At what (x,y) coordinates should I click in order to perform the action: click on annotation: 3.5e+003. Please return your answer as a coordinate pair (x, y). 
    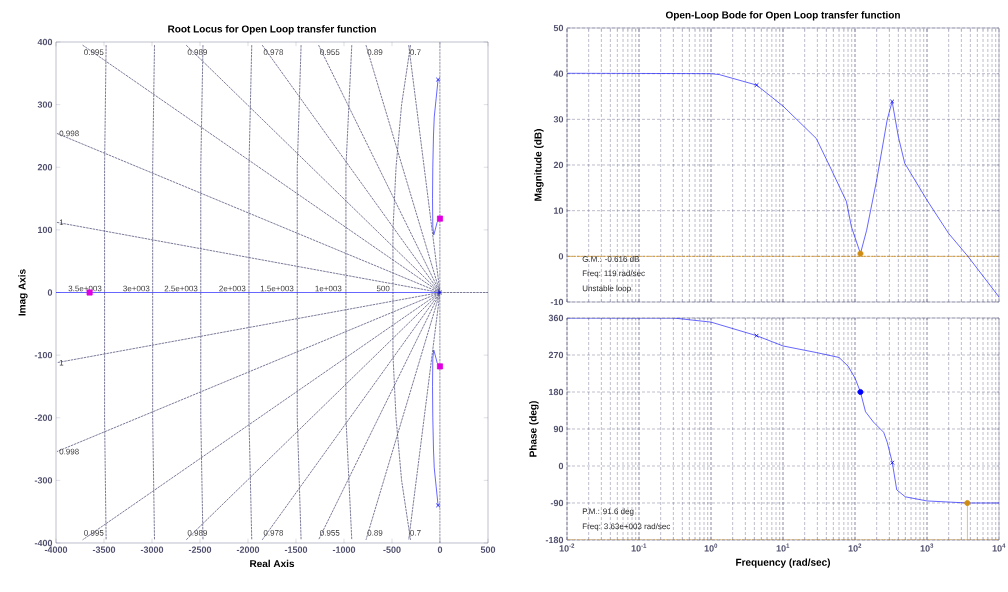
    Looking at the image, I should click on (85, 288).